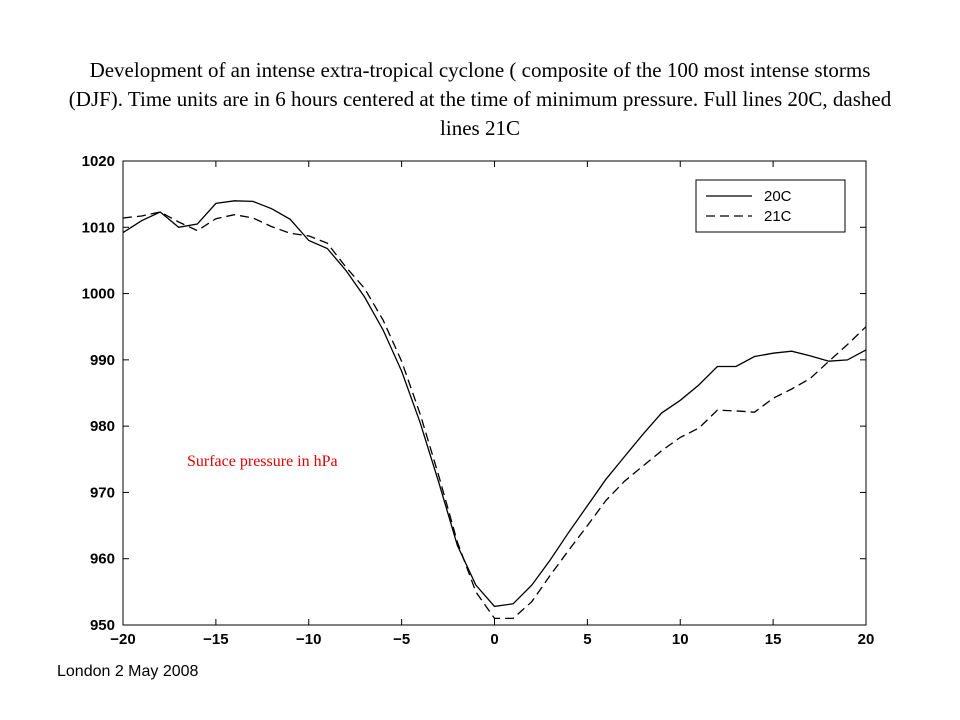  I want to click on surface-pressure-annotation: Surface pressure in hPa, so click(262, 461).